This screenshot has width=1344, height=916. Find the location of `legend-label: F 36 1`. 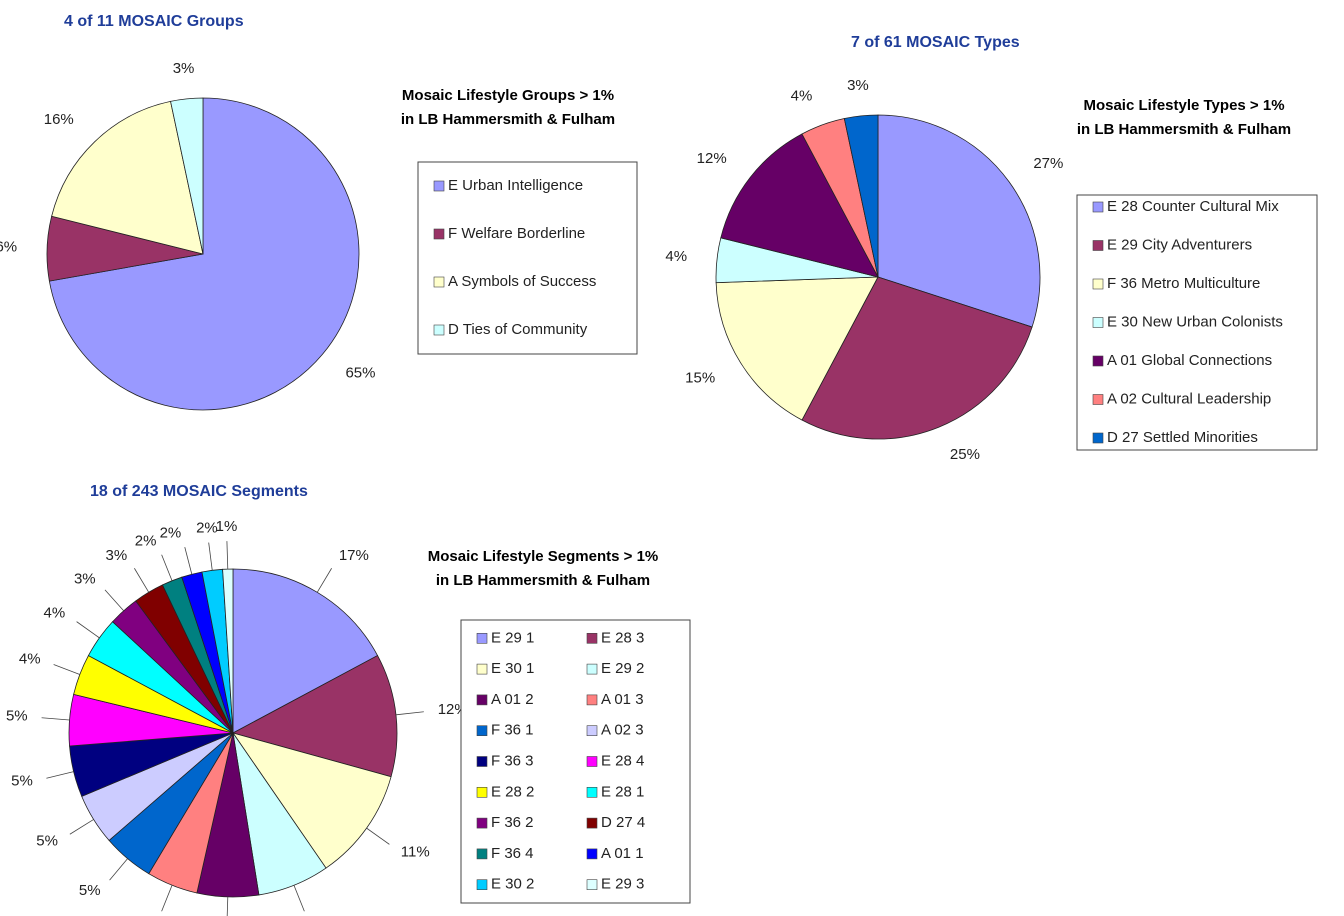

legend-label: F 36 1 is located at coordinates (512, 730).